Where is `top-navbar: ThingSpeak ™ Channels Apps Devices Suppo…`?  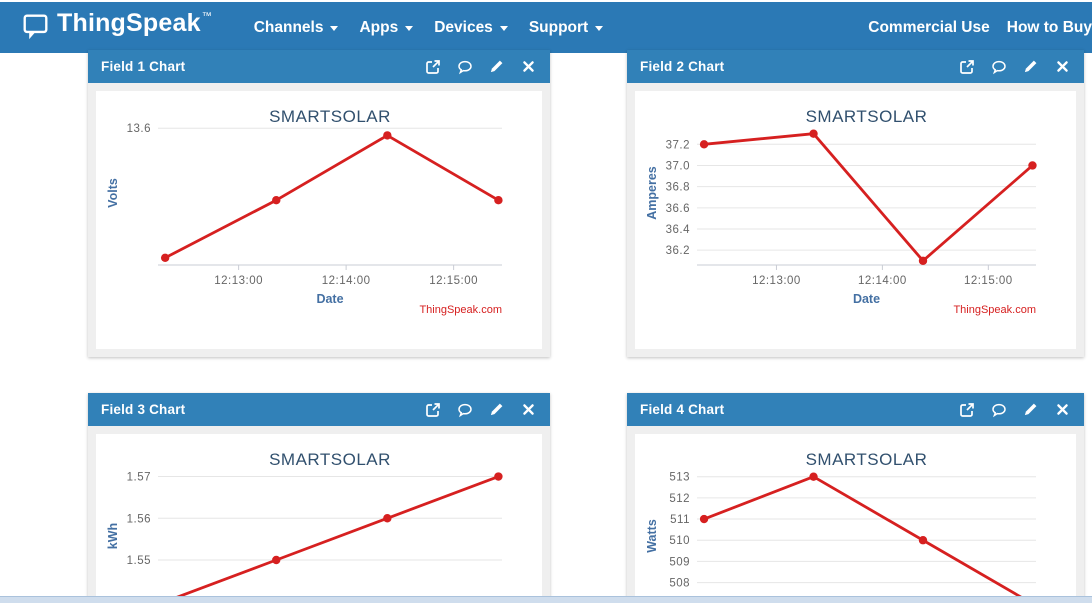
top-navbar: ThingSpeak ™ Channels Apps Devices Suppo… is located at coordinates (546, 27).